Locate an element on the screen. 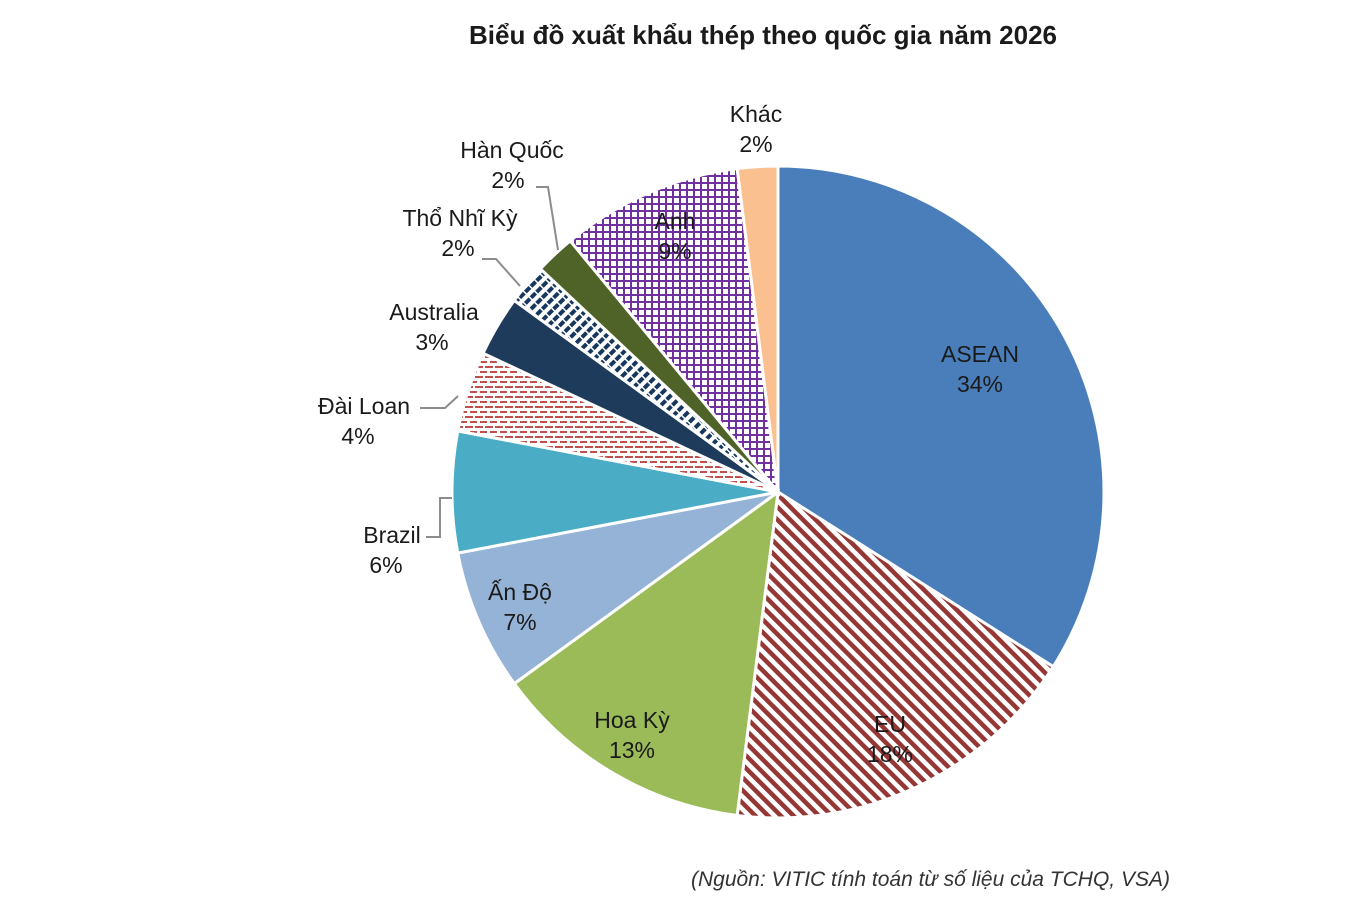 This screenshot has height=916, width=1360. slice-label-hàn-quốc: Hàn Quốc is located at coordinates (512, 150).